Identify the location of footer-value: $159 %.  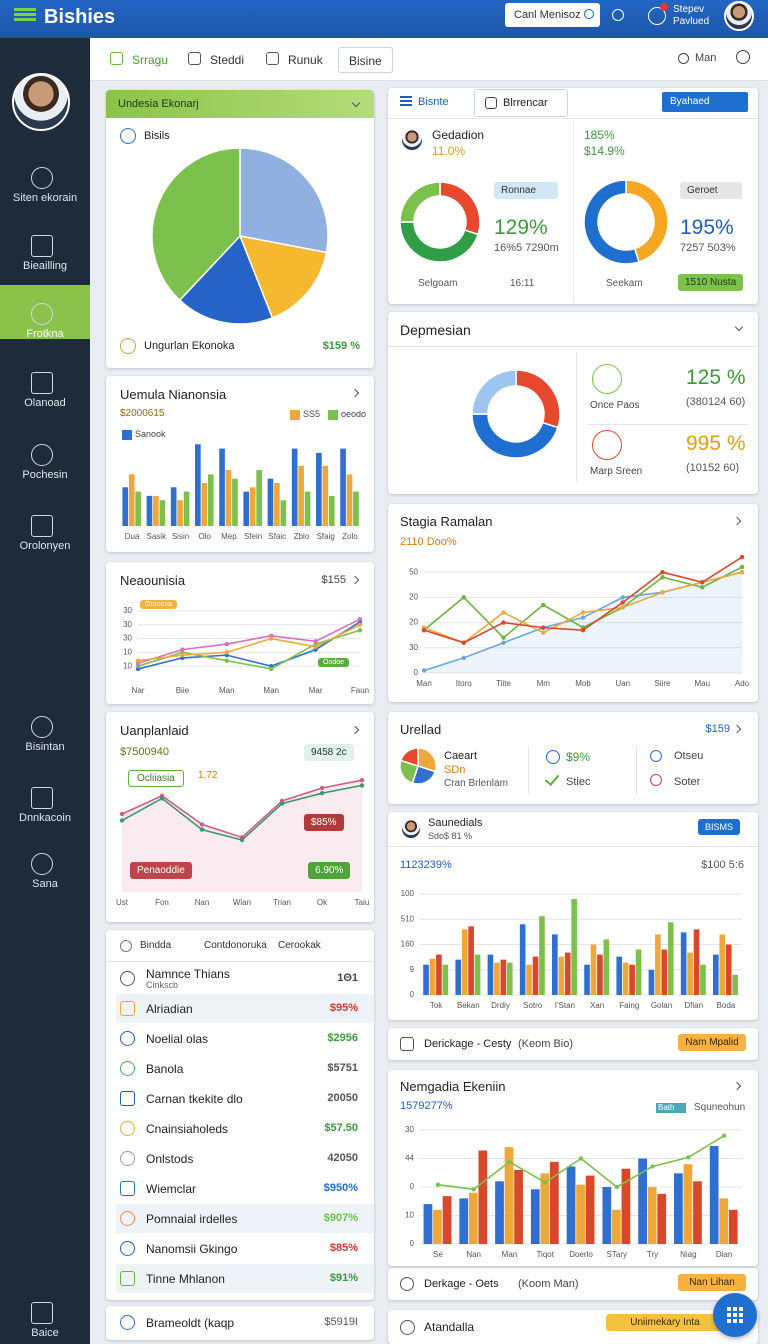
(341, 346).